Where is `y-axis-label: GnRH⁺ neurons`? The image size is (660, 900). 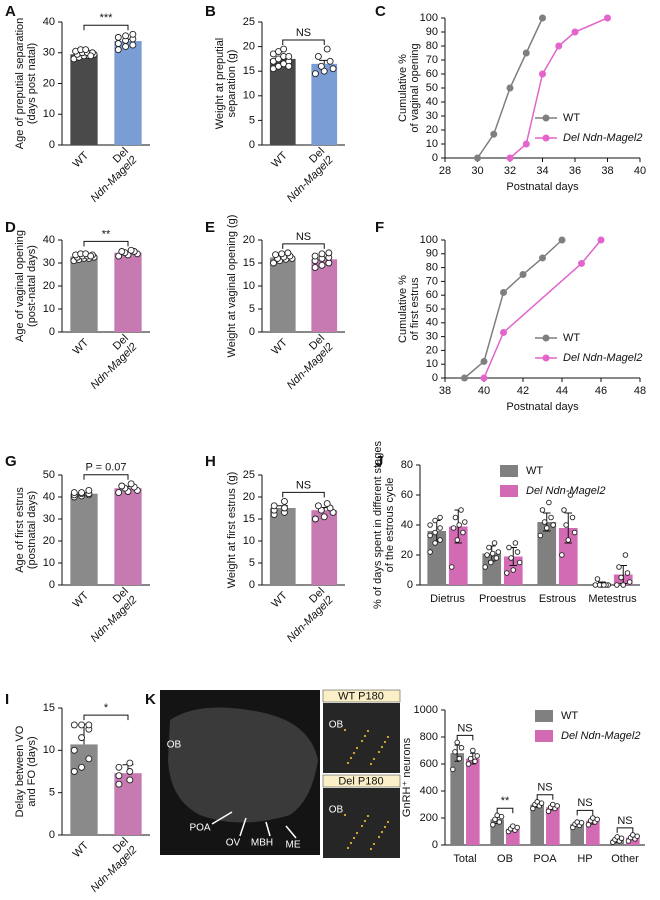
y-axis-label: GnRH⁺ neurons is located at coordinates (407, 777).